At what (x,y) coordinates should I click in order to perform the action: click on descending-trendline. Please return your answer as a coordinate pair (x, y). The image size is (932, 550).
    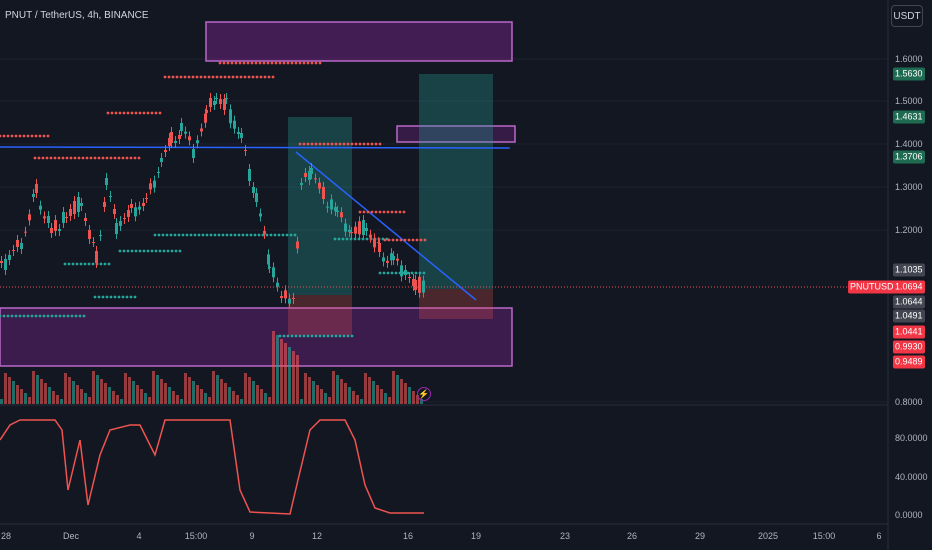
    Looking at the image, I should click on (386, 226).